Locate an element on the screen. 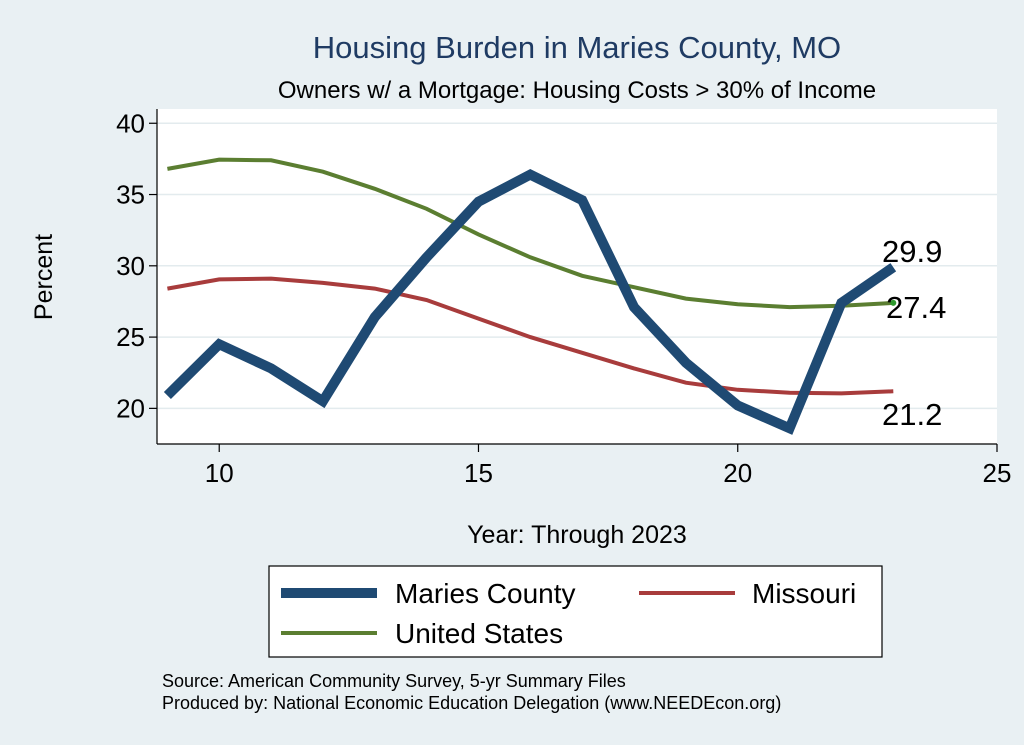  legend-label-maries: Maries County is located at coordinates (485, 593).